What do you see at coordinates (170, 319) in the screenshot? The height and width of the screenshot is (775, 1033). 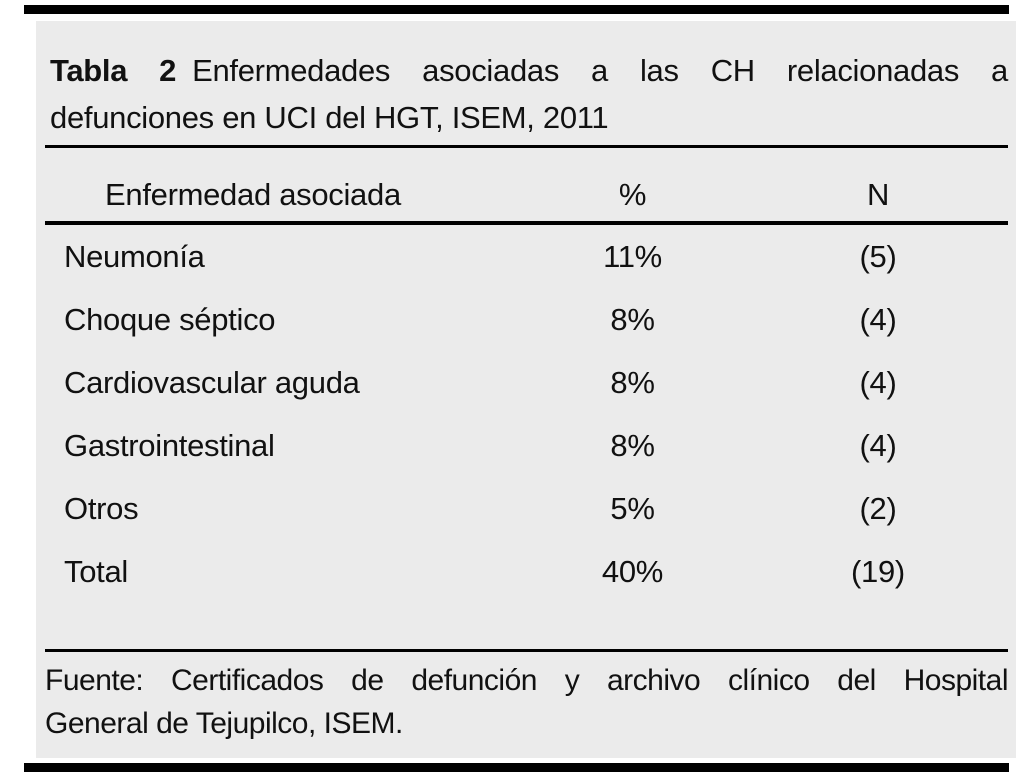 I see `row-label: Choque séptico` at bounding box center [170, 319].